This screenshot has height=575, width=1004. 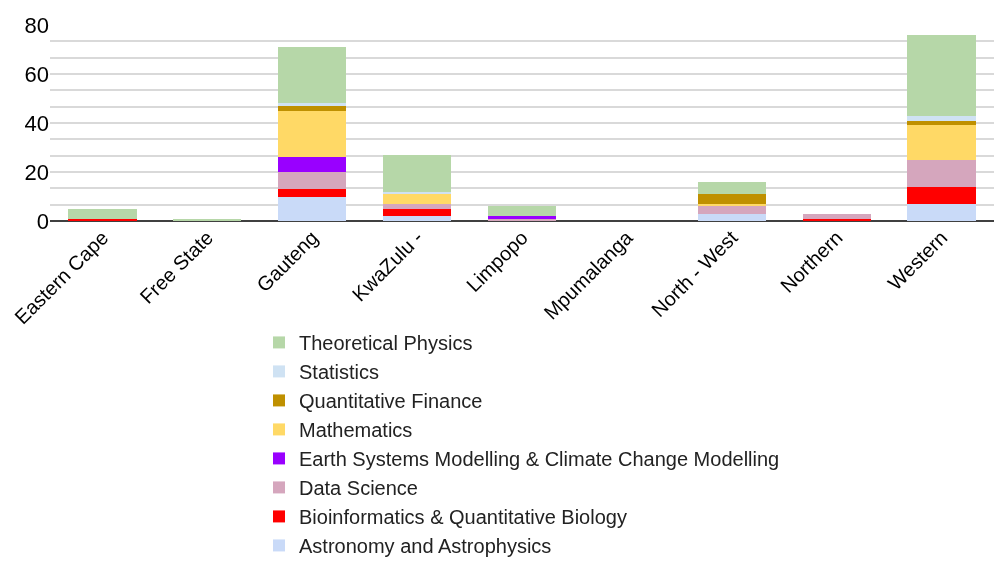 I want to click on y-tick-label: 0, so click(x=42, y=221).